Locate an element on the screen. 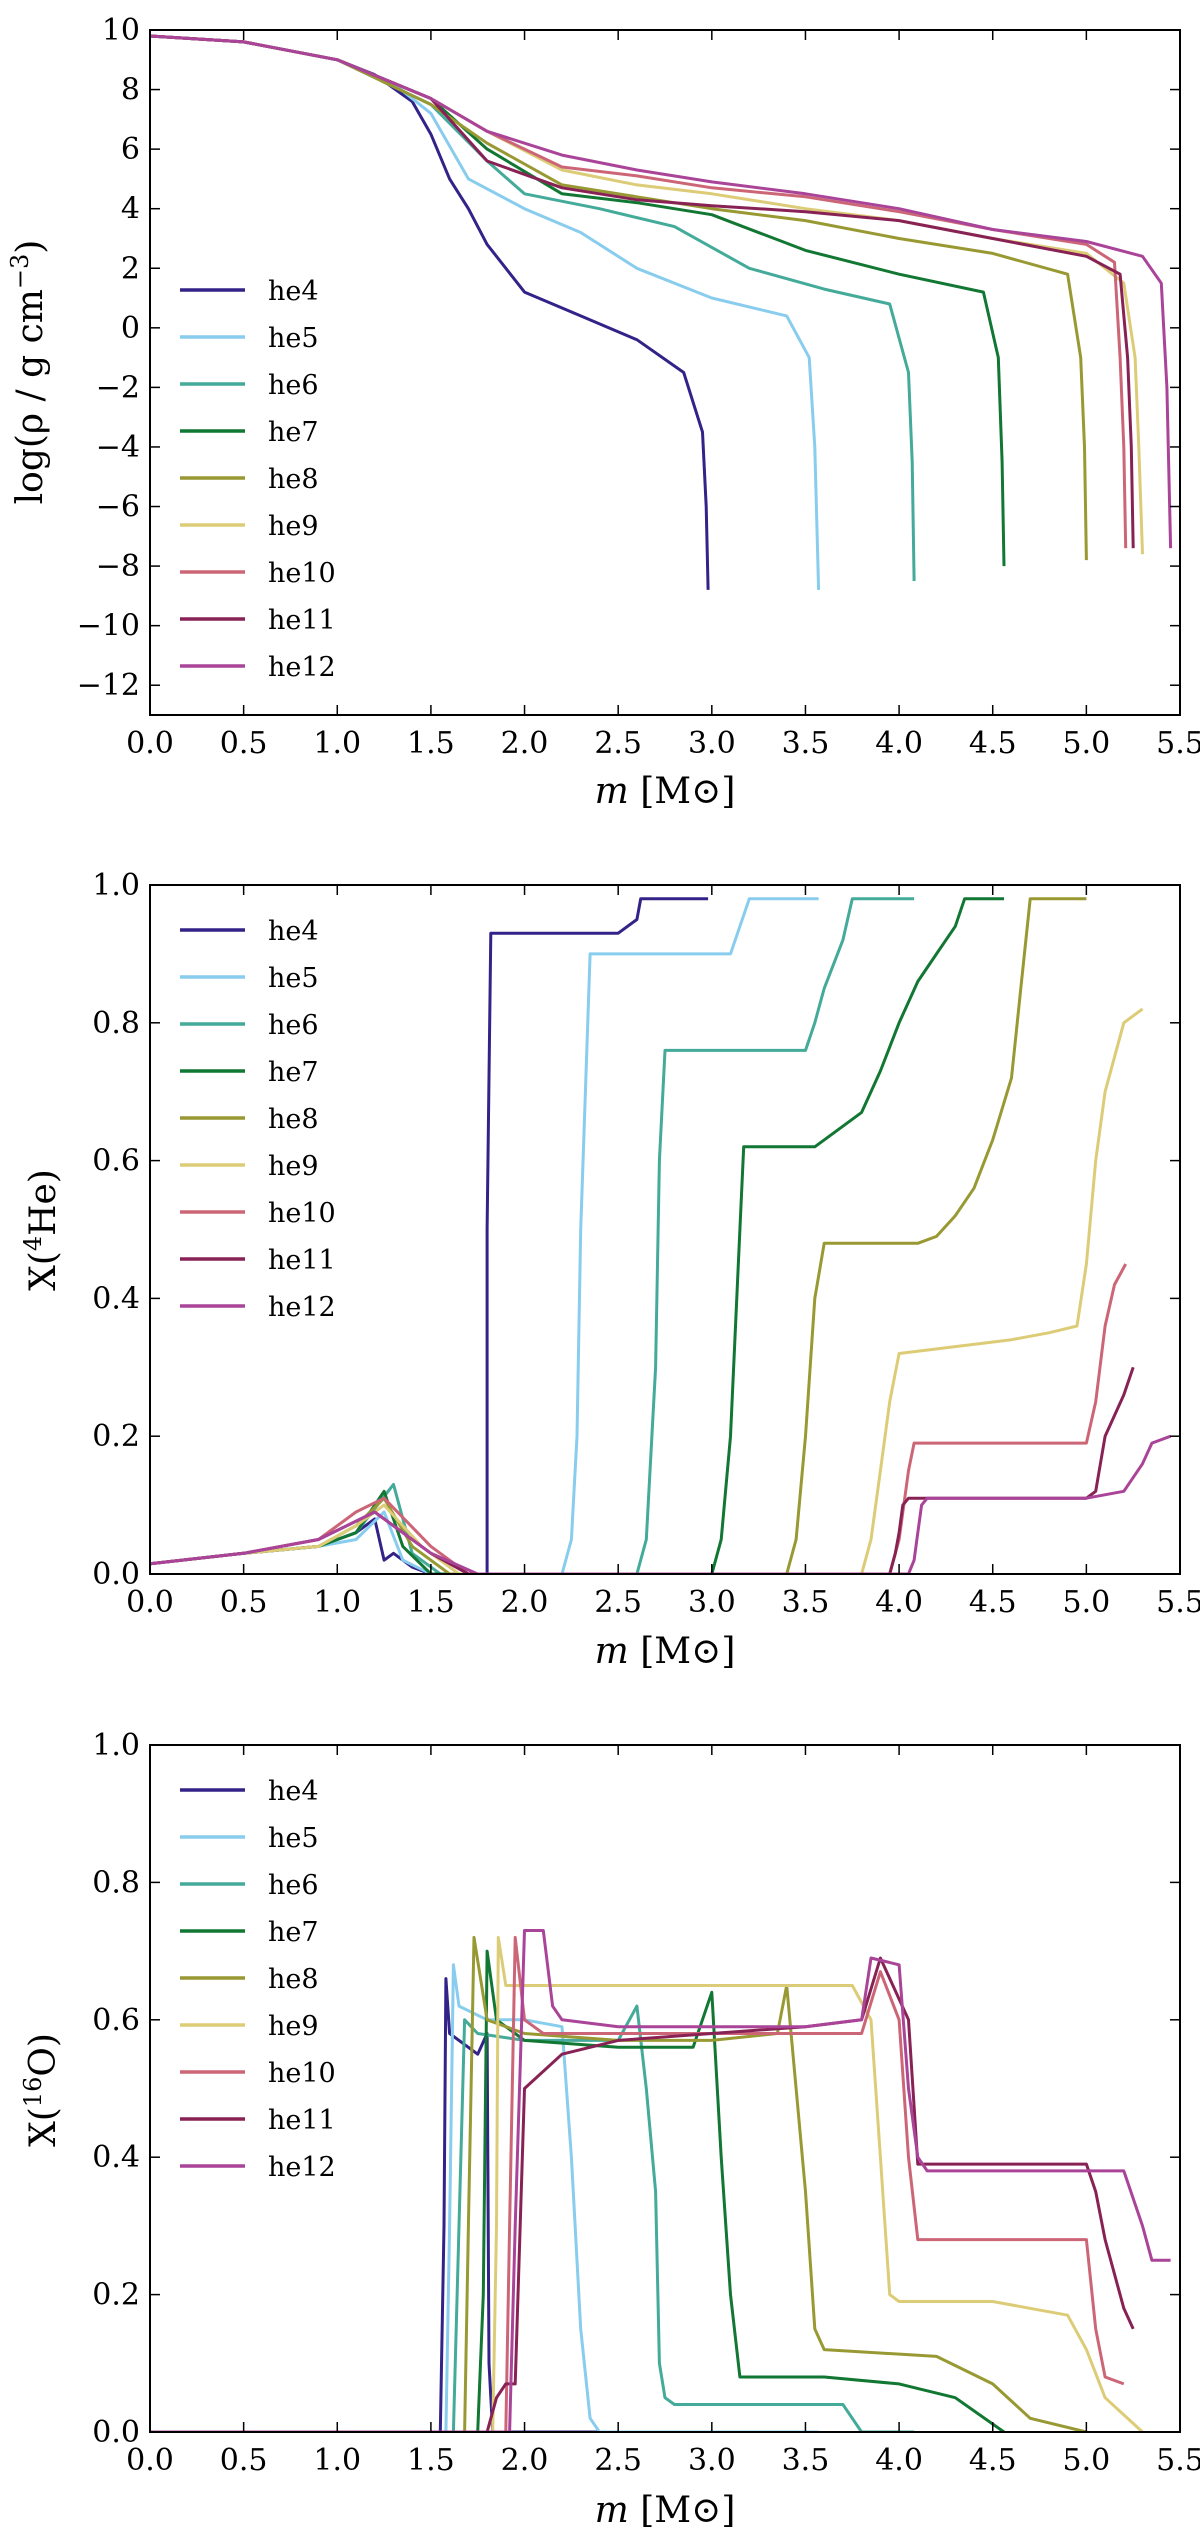  oxygen-x-axis-label: m [M⊙] is located at coordinates (665, 2510).